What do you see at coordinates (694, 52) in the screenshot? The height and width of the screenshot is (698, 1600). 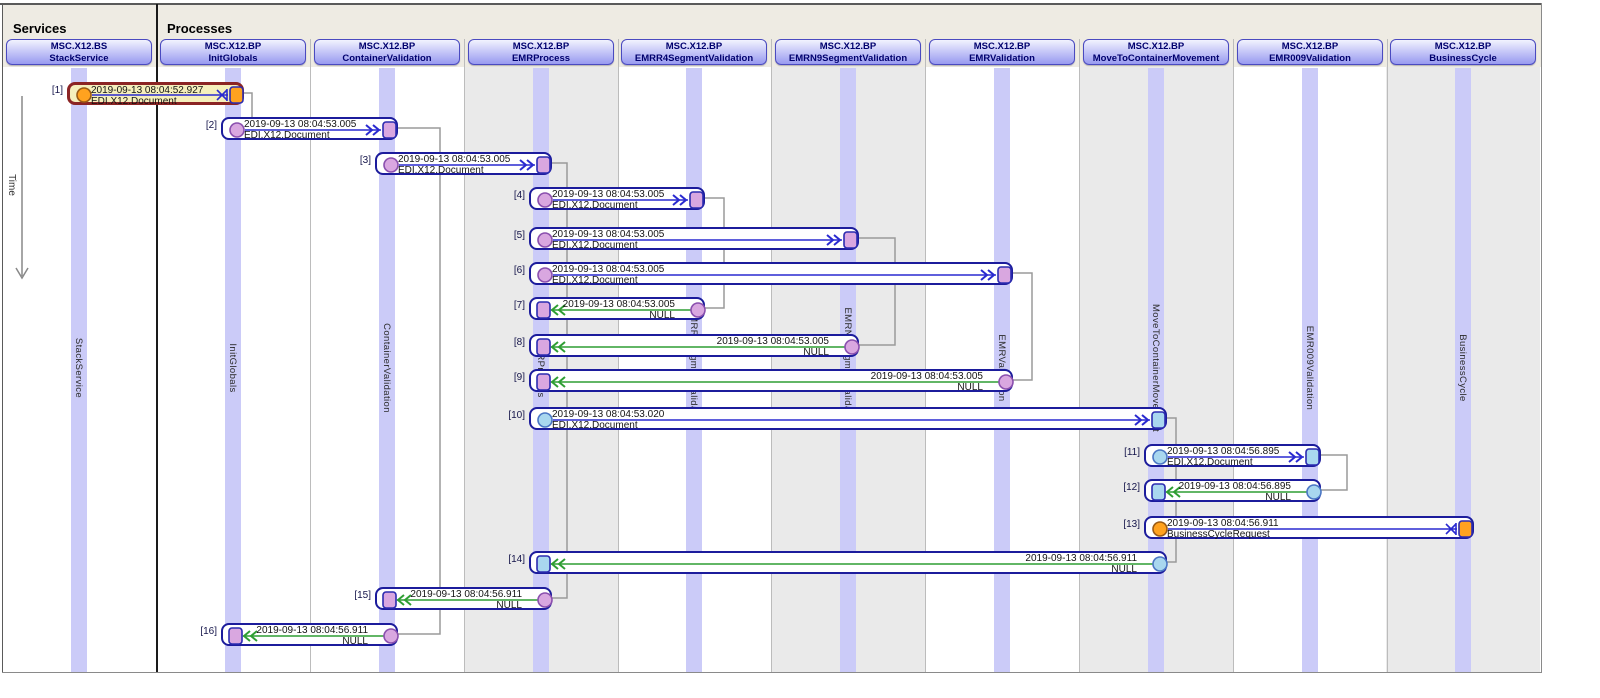 I see `column-header-EMRR4SegmentValidation: MSC.X12.BP EMRR4SegmentValidation` at bounding box center [694, 52].